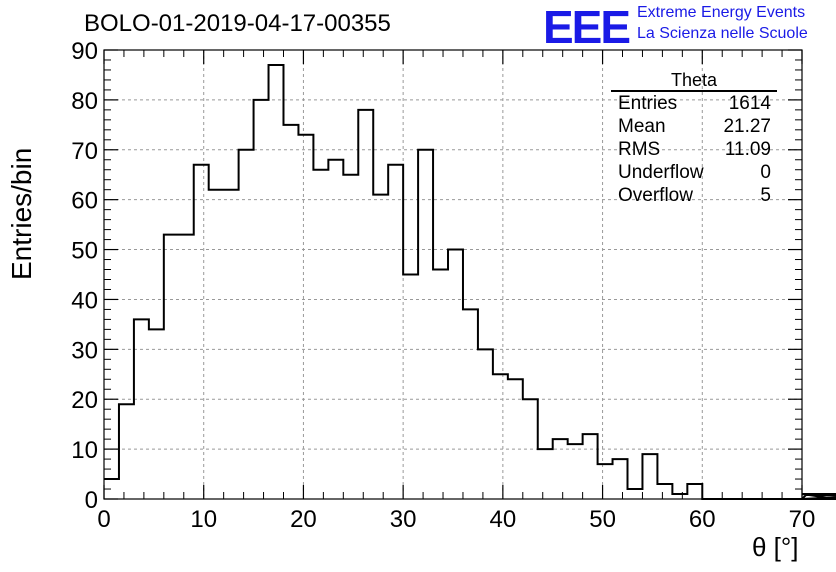 This screenshot has height=572, width=836. Describe the element at coordinates (661, 172) in the screenshot. I see `stats-label: Underflow` at that location.